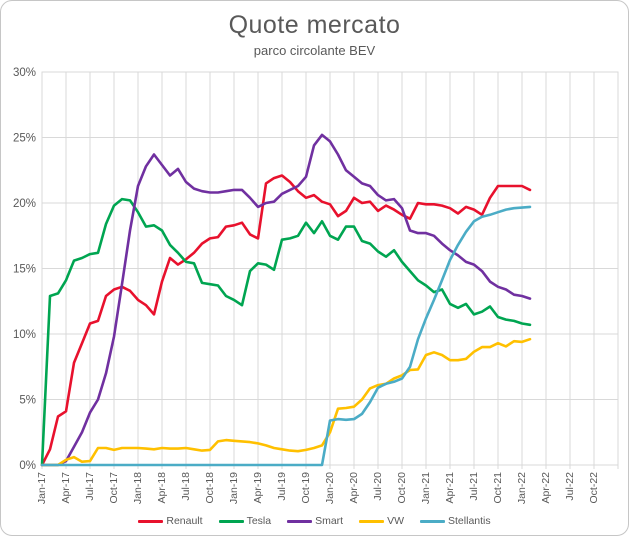 The image size is (629, 536). Describe the element at coordinates (314, 50) in the screenshot. I see `chart-subtitle: parco circolante BEV` at that location.